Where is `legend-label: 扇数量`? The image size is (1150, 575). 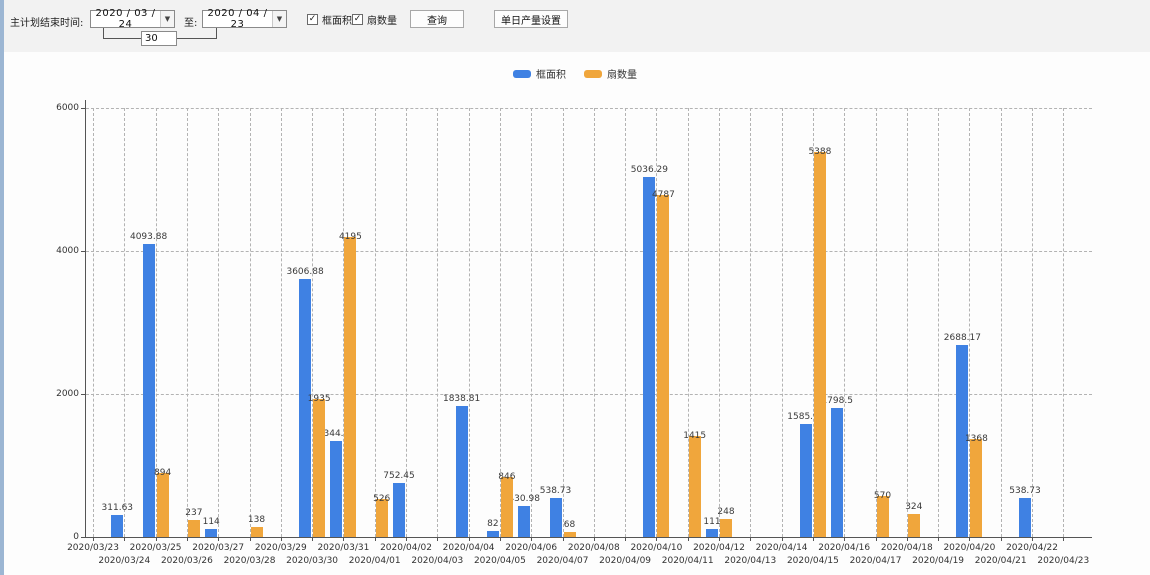 legend-label: 扇数量 is located at coordinates (622, 75).